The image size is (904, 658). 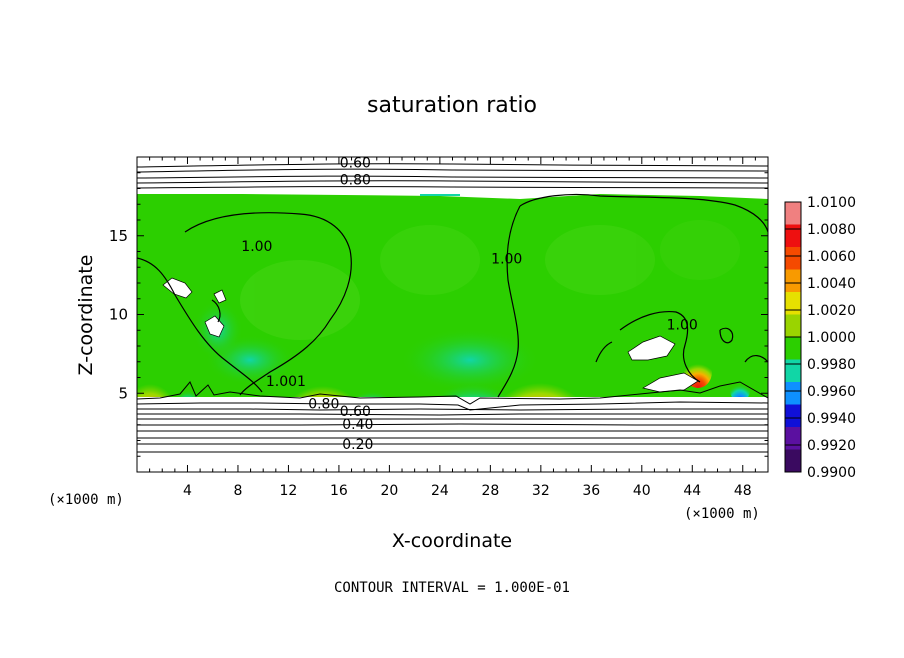 What do you see at coordinates (118, 236) in the screenshot?
I see `y-tick-label: 15` at bounding box center [118, 236].